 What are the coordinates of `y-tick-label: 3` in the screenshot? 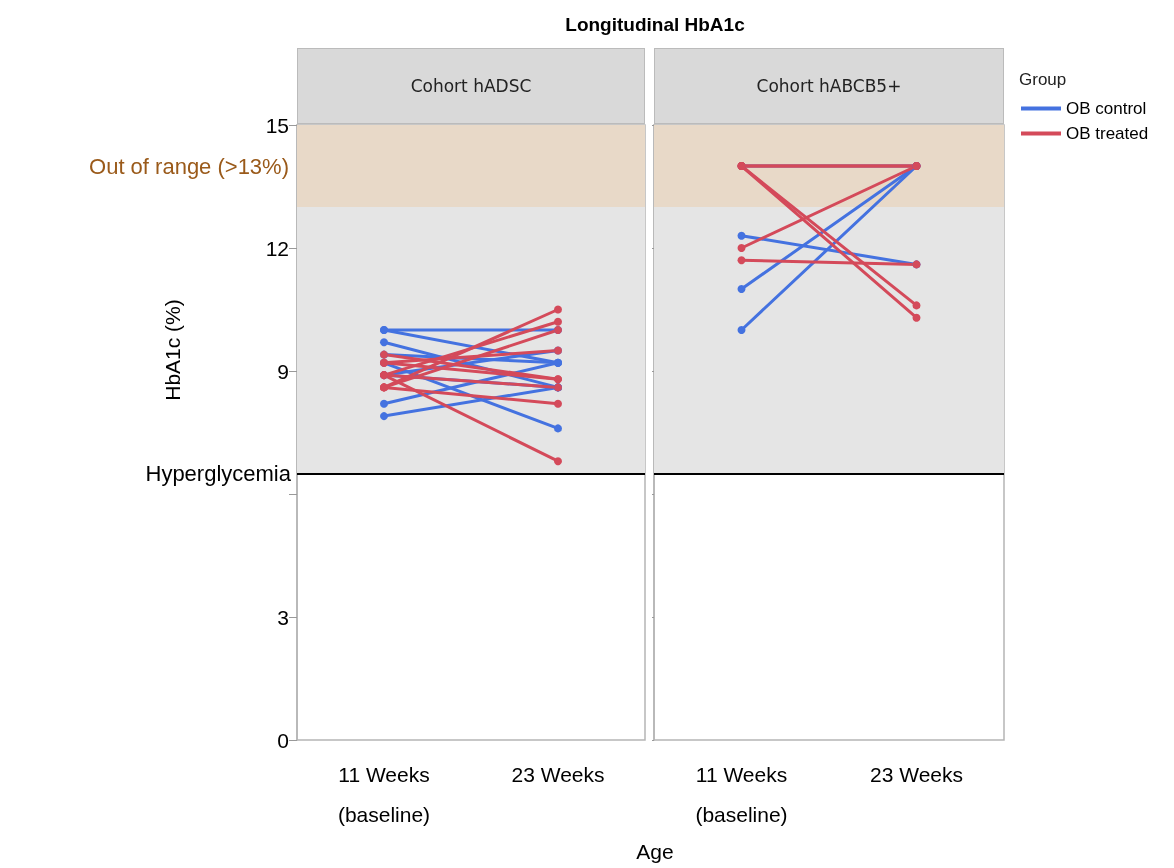 It's located at (283, 617).